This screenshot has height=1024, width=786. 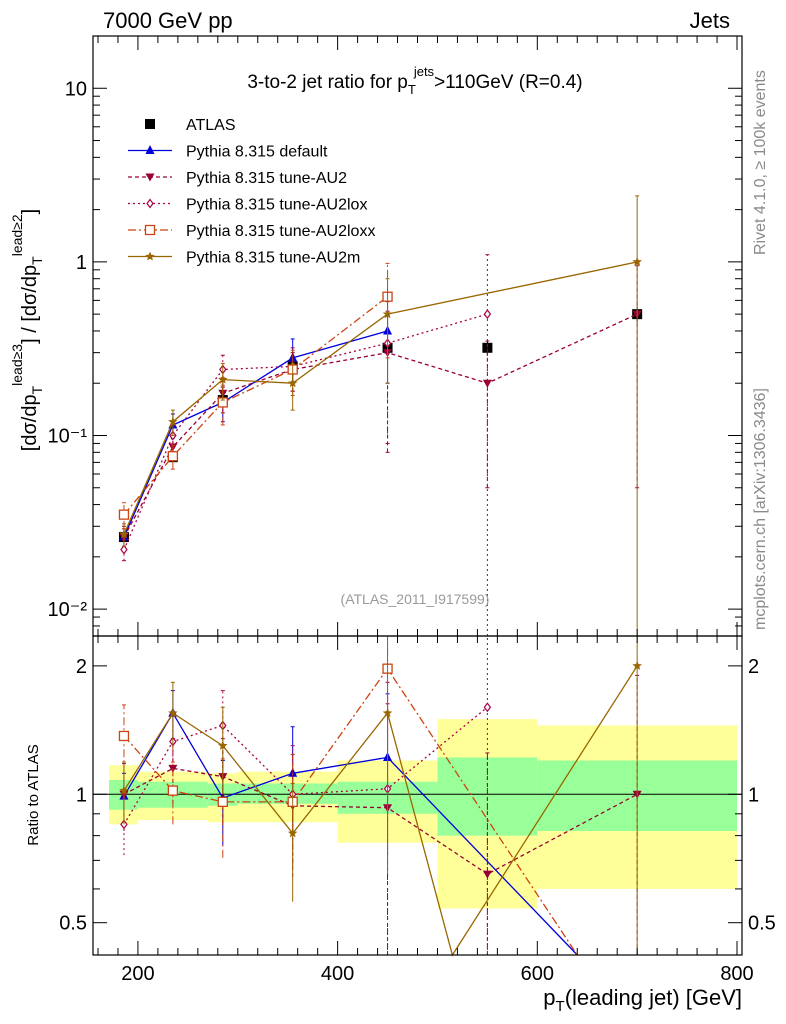 What do you see at coordinates (37, 389) in the screenshot?
I see `ylabel-sub: T` at bounding box center [37, 389].